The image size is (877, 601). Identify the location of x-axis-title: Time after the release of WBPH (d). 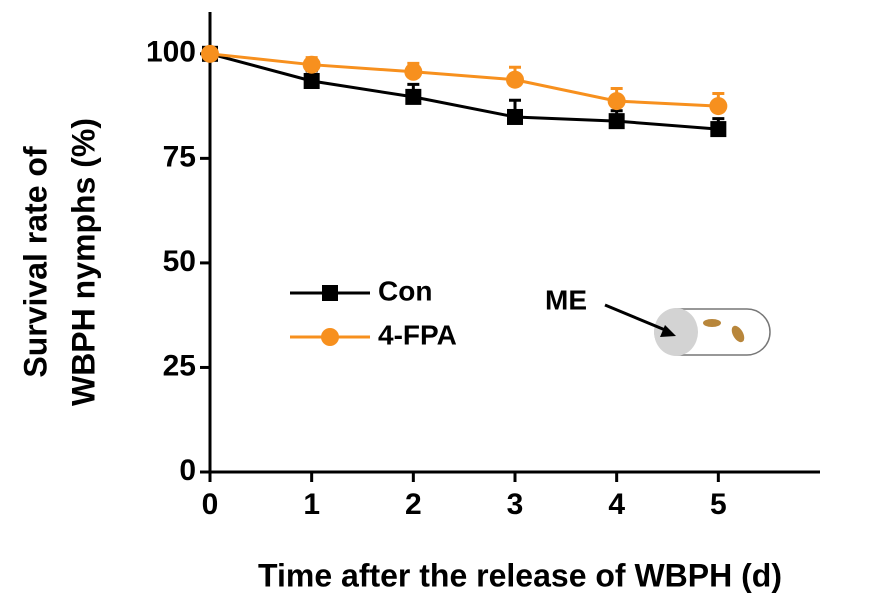
(520, 575).